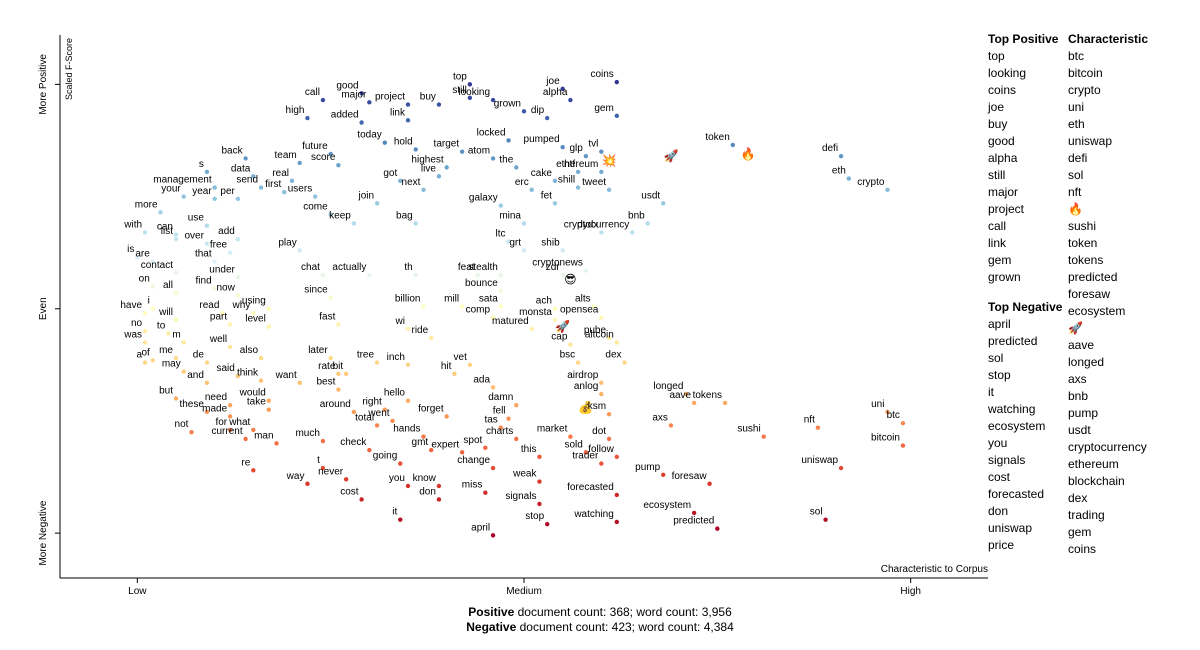  Describe the element at coordinates (1077, 379) in the screenshot. I see `term: axs` at that location.